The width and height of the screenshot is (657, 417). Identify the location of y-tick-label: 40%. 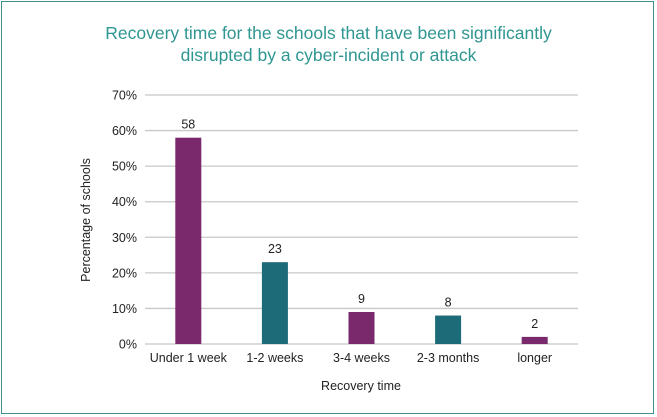
(124, 202).